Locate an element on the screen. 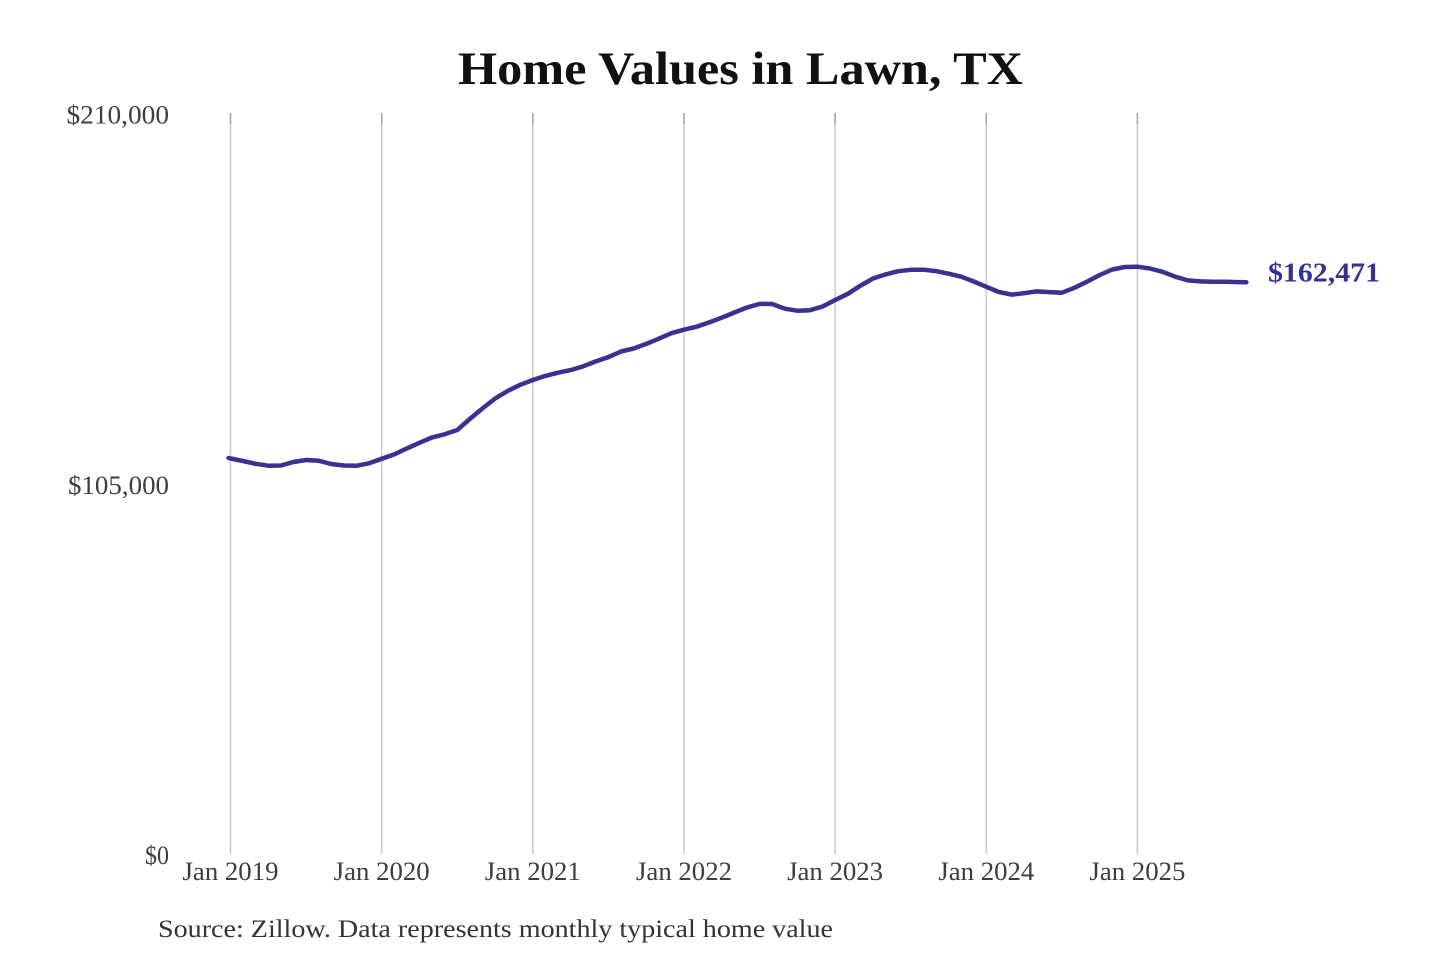 The image size is (1440, 960). svg-text: Jan 2024 is located at coordinates (986, 871).